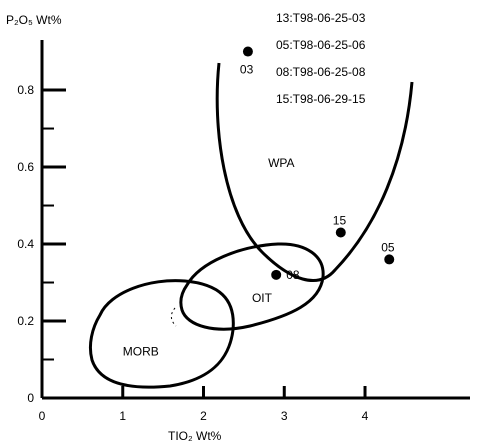  What do you see at coordinates (321, 45) in the screenshot?
I see `legend-entry-05: 05:T98-06-25-06` at bounding box center [321, 45].